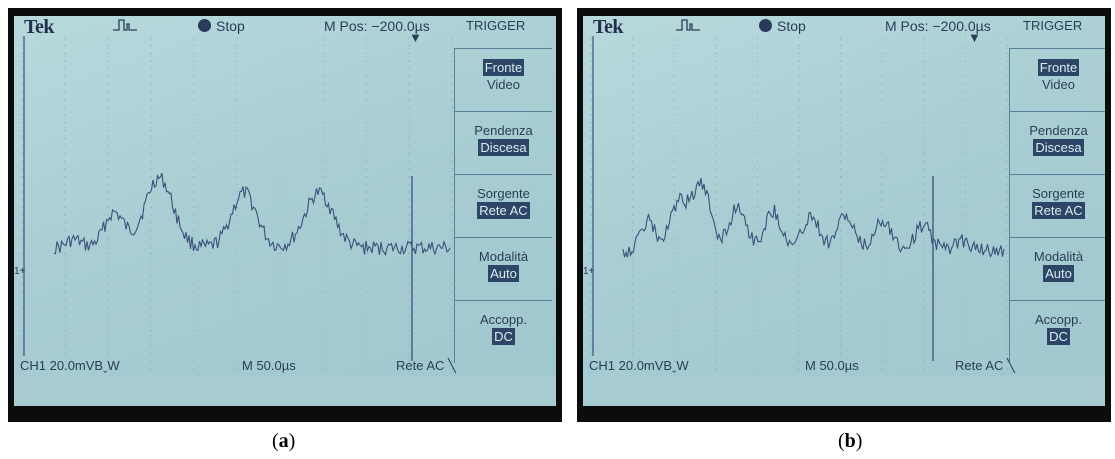  Describe the element at coordinates (850, 441) in the screenshot. I see `caption-b: (b)` at that location.